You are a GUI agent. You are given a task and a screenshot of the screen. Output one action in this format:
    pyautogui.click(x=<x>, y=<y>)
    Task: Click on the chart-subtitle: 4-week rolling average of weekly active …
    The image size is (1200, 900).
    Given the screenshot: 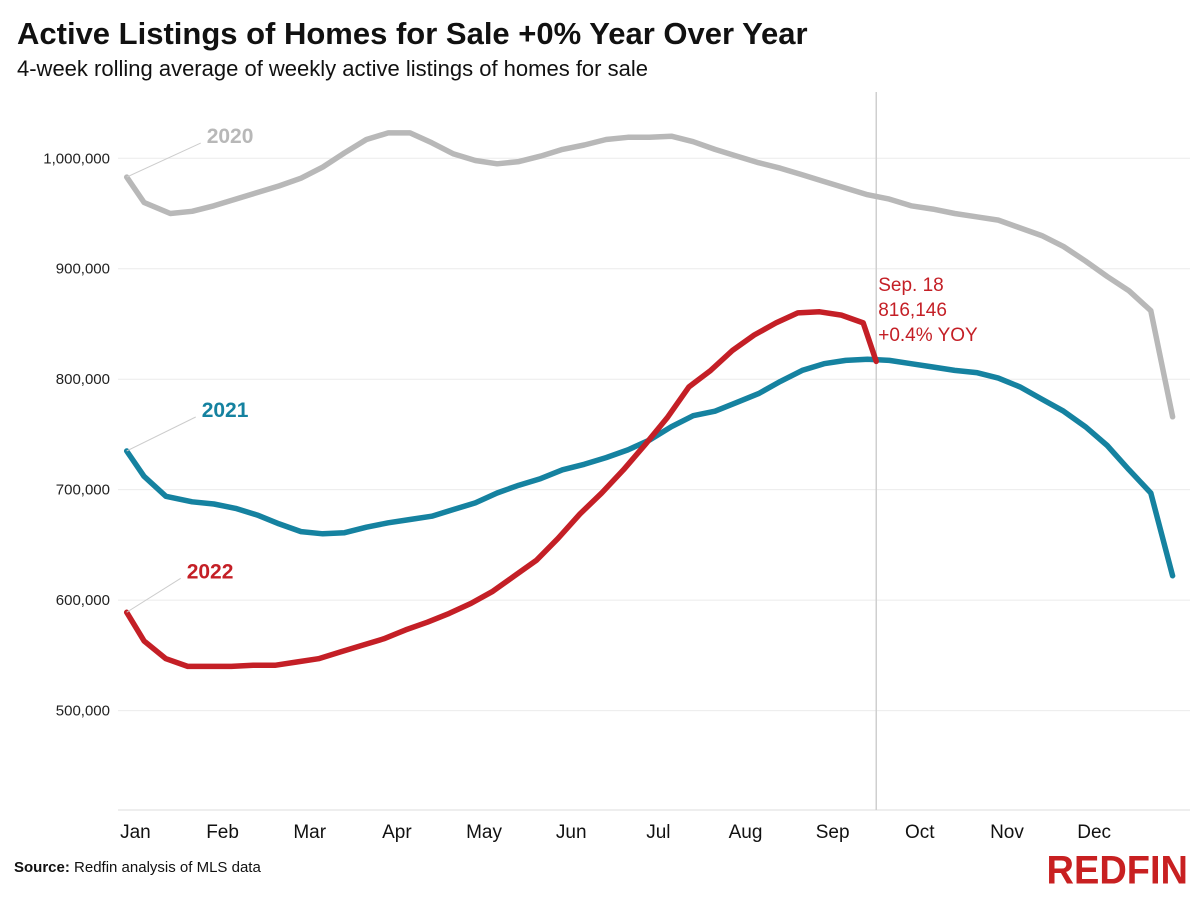 What is the action you would take?
    pyautogui.click(x=332, y=68)
    